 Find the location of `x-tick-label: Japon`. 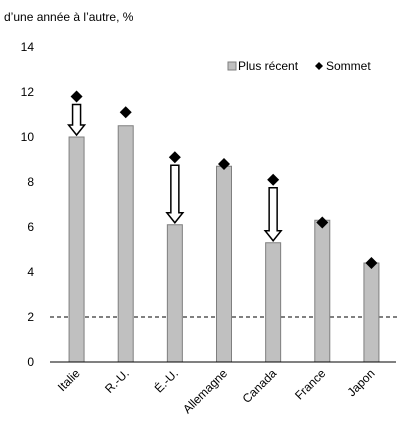

x-tick-label: Japon is located at coordinates (361, 382).